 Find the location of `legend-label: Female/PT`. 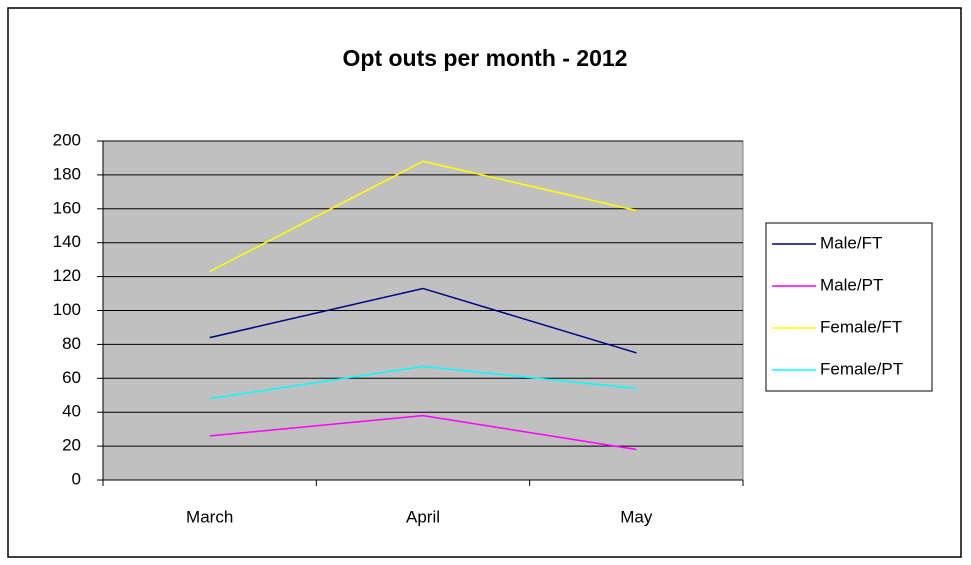

legend-label: Female/PT is located at coordinates (861, 368).